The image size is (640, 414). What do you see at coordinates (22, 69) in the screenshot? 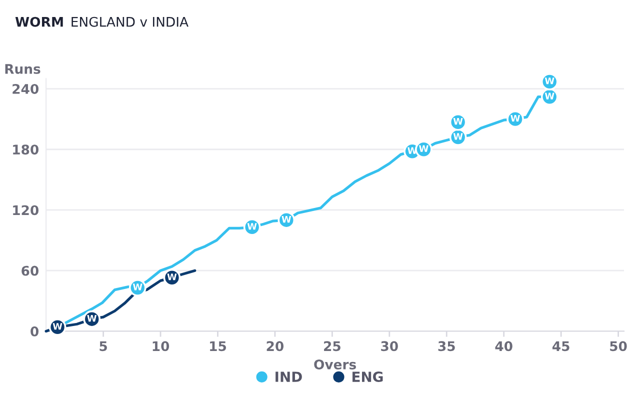
I see `y-axis-title: Runs` at bounding box center [22, 69].